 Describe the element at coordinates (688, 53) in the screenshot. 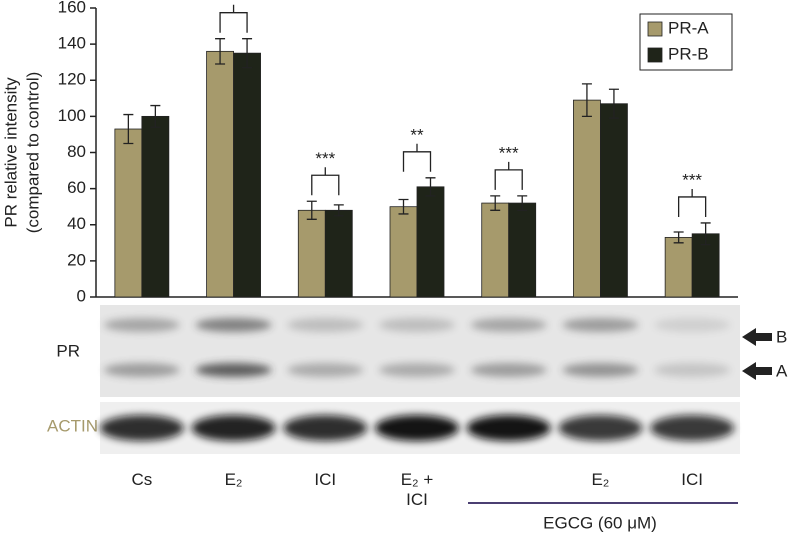

I see `legend-label: PR-B` at that location.